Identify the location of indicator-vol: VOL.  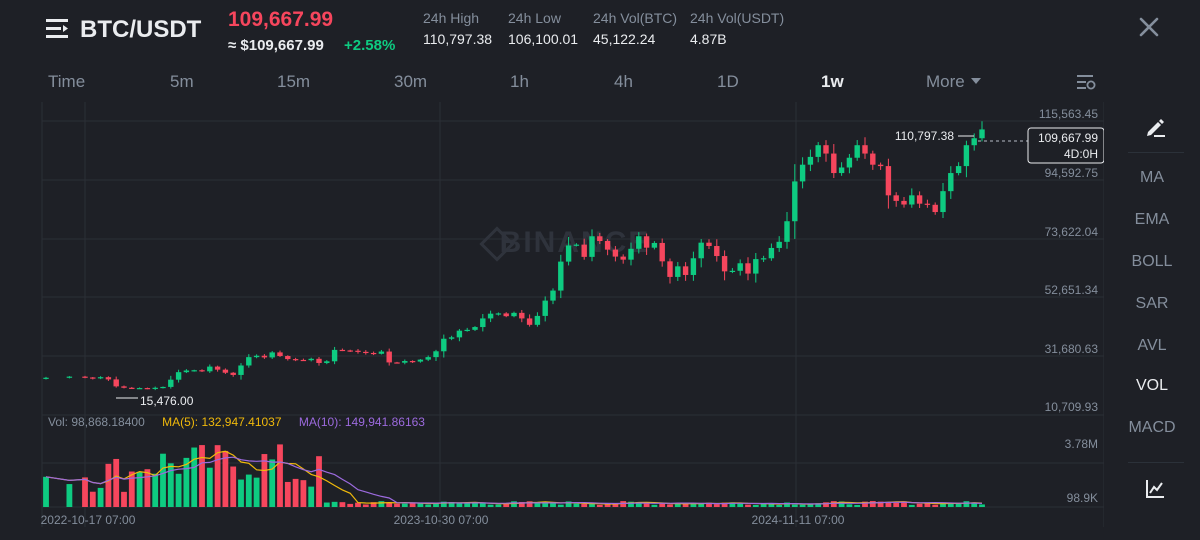
(1151, 385).